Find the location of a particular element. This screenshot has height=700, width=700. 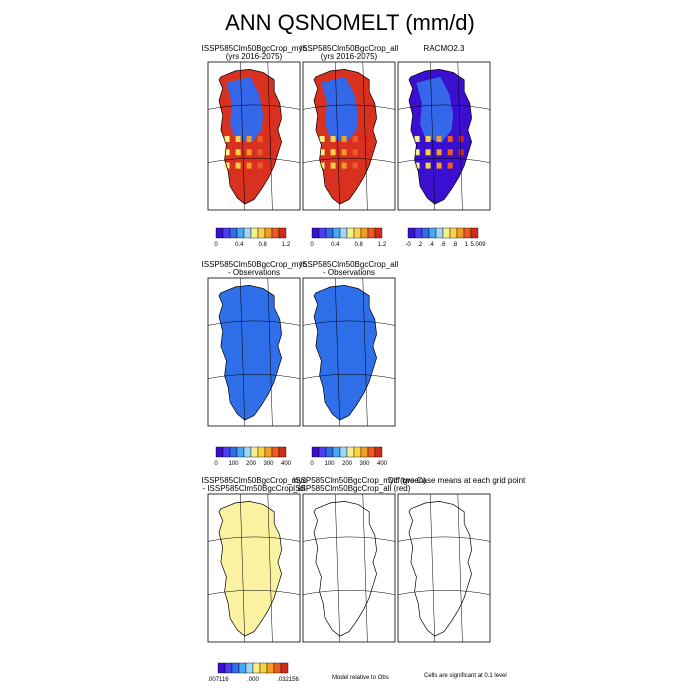

interior-field is located at coordinates (340, 109).